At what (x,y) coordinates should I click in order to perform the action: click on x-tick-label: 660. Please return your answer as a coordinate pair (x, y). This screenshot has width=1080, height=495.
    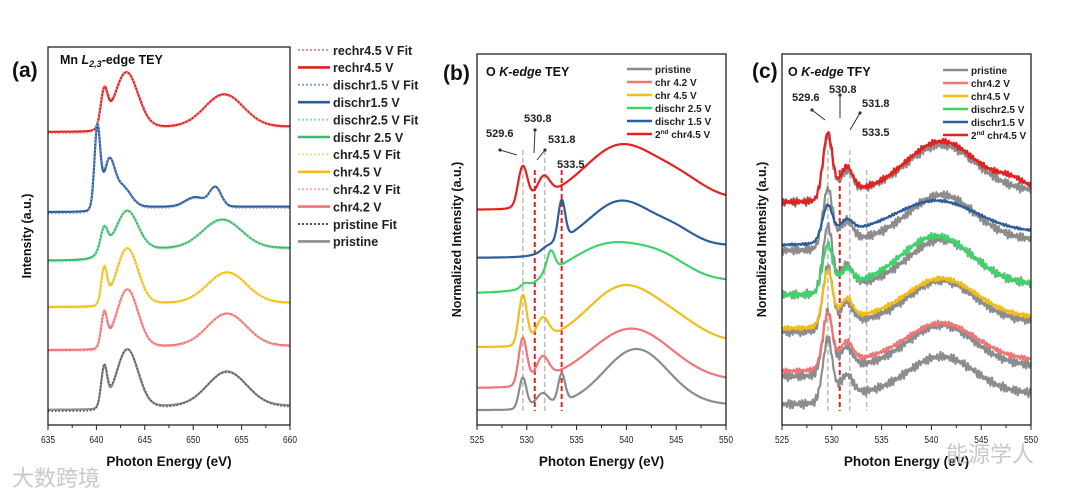
    Looking at the image, I should click on (290, 440).